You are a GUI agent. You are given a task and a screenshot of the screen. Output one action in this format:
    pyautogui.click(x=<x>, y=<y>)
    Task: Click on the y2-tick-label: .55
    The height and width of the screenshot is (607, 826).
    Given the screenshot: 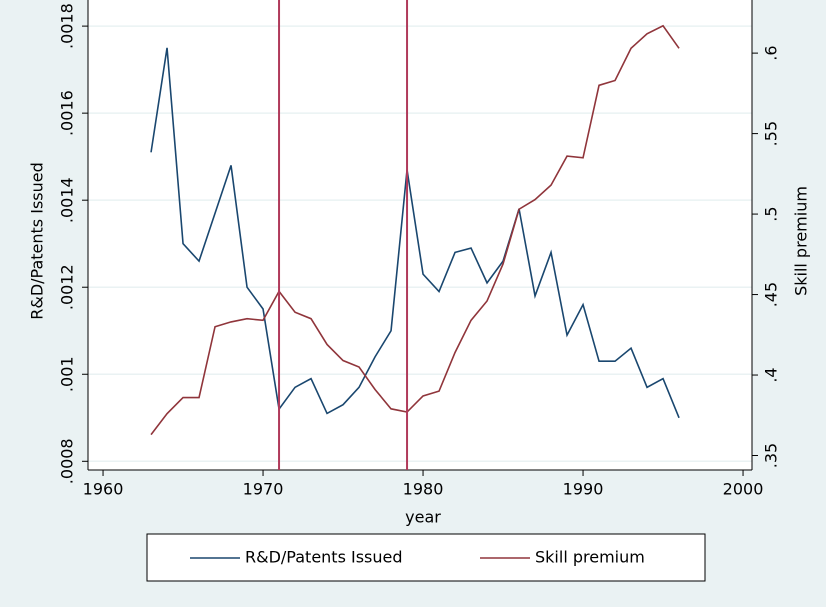 What is the action you would take?
    pyautogui.click(x=771, y=133)
    